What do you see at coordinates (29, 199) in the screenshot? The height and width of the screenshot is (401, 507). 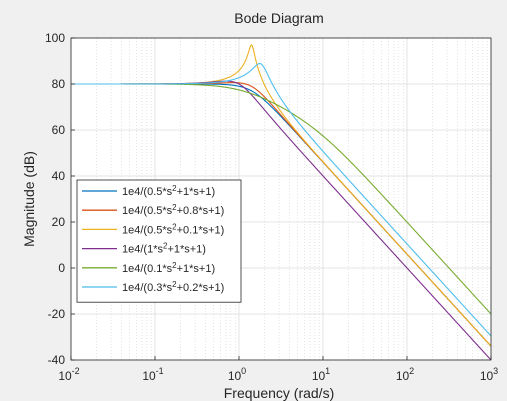 I see `y-axis-label: Magnitude (dB)` at bounding box center [29, 199].